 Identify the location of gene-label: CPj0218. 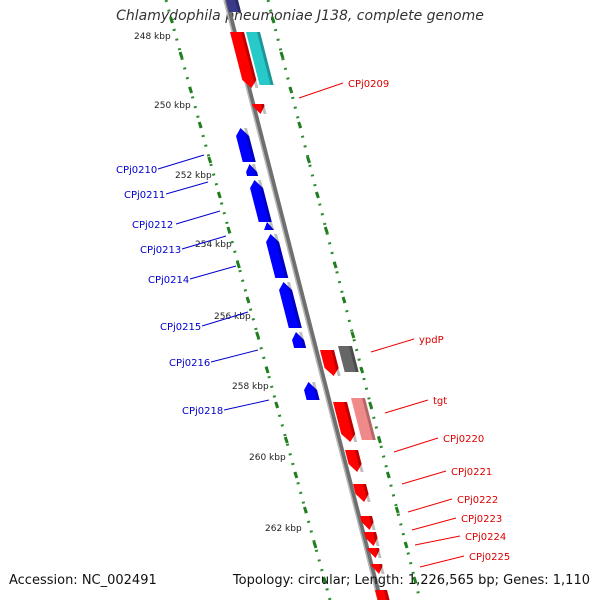
(202, 411).